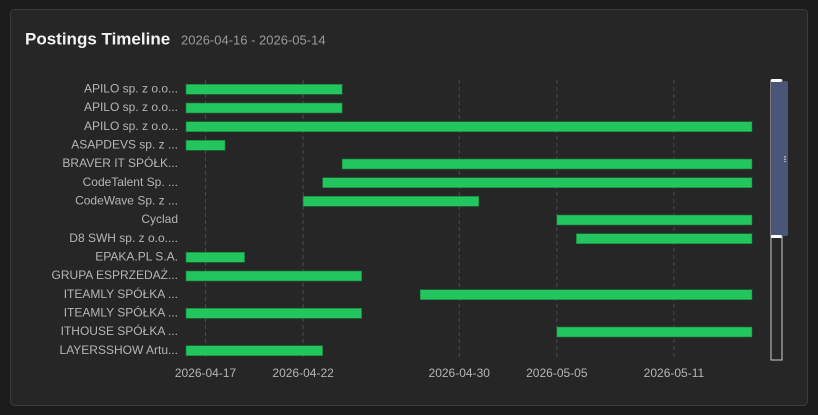 The height and width of the screenshot is (415, 818). What do you see at coordinates (557, 373) in the screenshot?
I see `x-tick-label: 2026-05-05` at bounding box center [557, 373].